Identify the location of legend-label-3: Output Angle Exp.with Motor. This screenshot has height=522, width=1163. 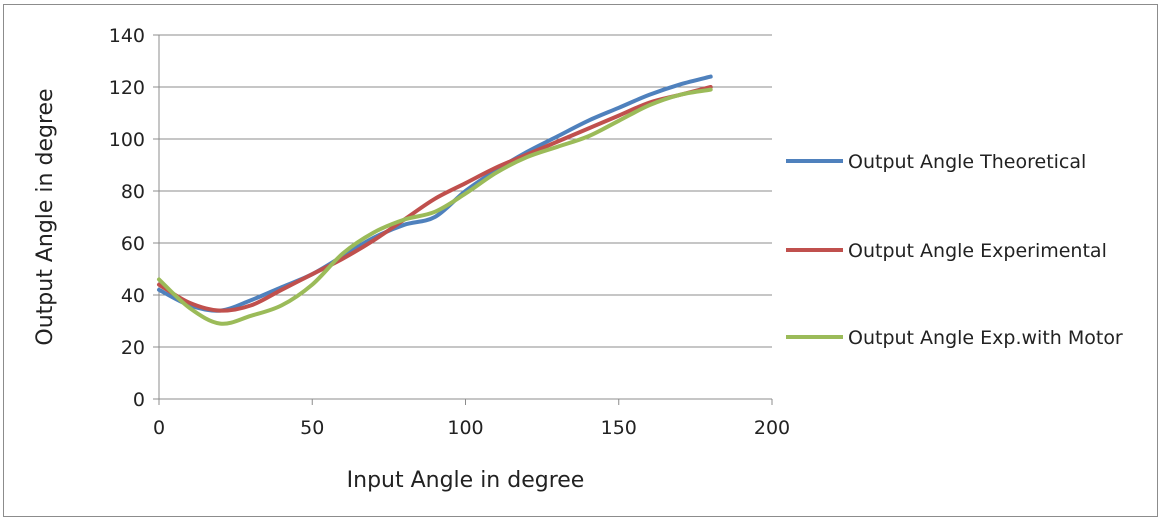
(985, 338).